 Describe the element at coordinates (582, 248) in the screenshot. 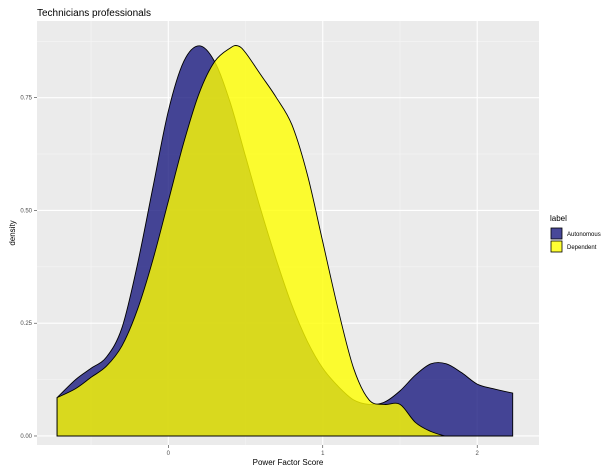

I see `legend-label-dependent: Dependent` at that location.